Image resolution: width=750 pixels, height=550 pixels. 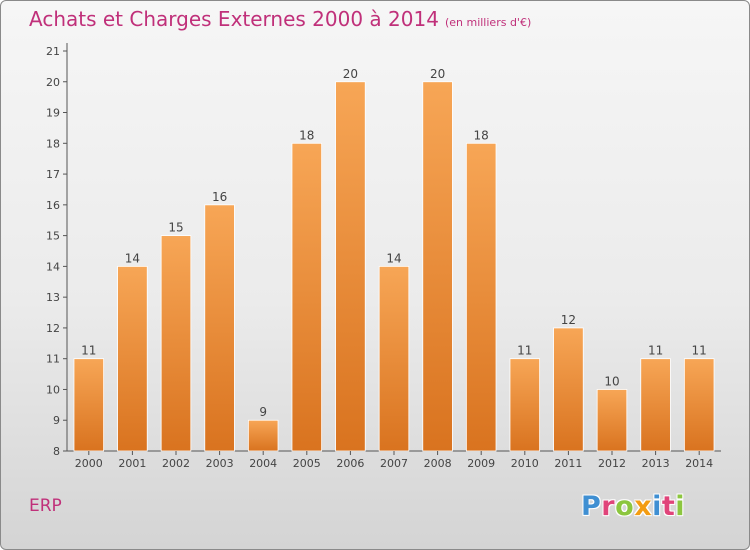 I want to click on y-tick-label: 13, so click(x=53, y=297).